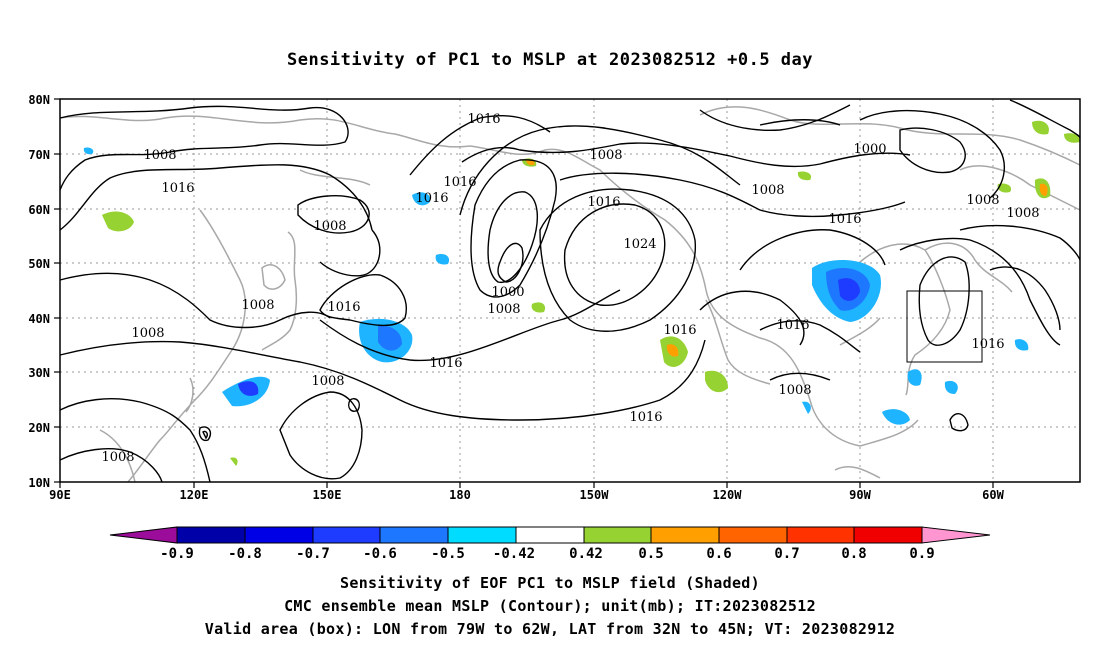 The height and width of the screenshot is (650, 1100). I want to click on lat-label: 40N, so click(39, 319).